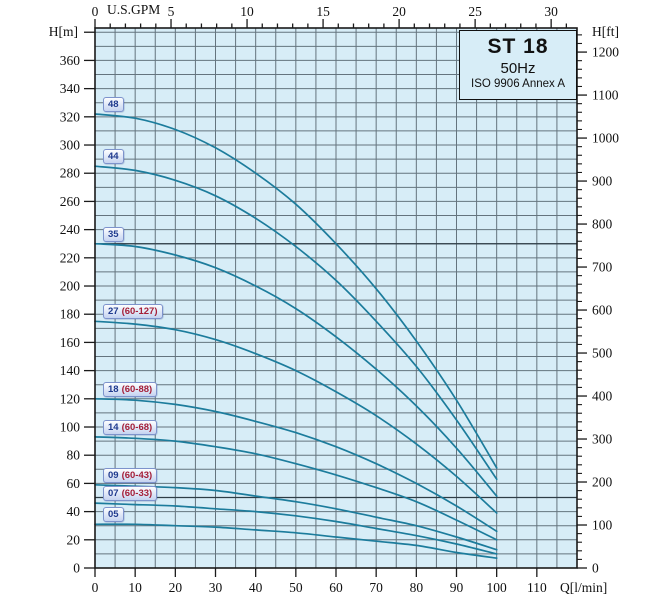 Image resolution: width=668 pixels, height=600 pixels. Describe the element at coordinates (602, 181) in the screenshot. I see `right-axis-tick-label: 900` at that location.